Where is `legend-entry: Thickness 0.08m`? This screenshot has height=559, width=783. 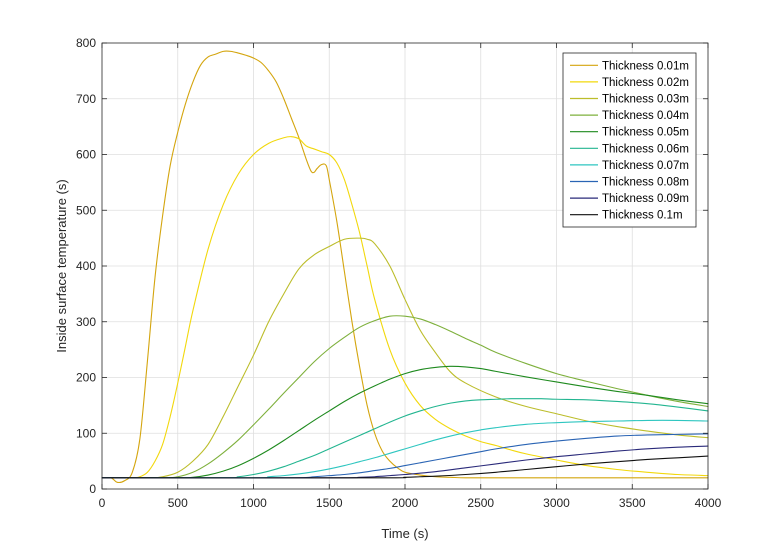 legend-entry: Thickness 0.08m is located at coordinates (645, 183).